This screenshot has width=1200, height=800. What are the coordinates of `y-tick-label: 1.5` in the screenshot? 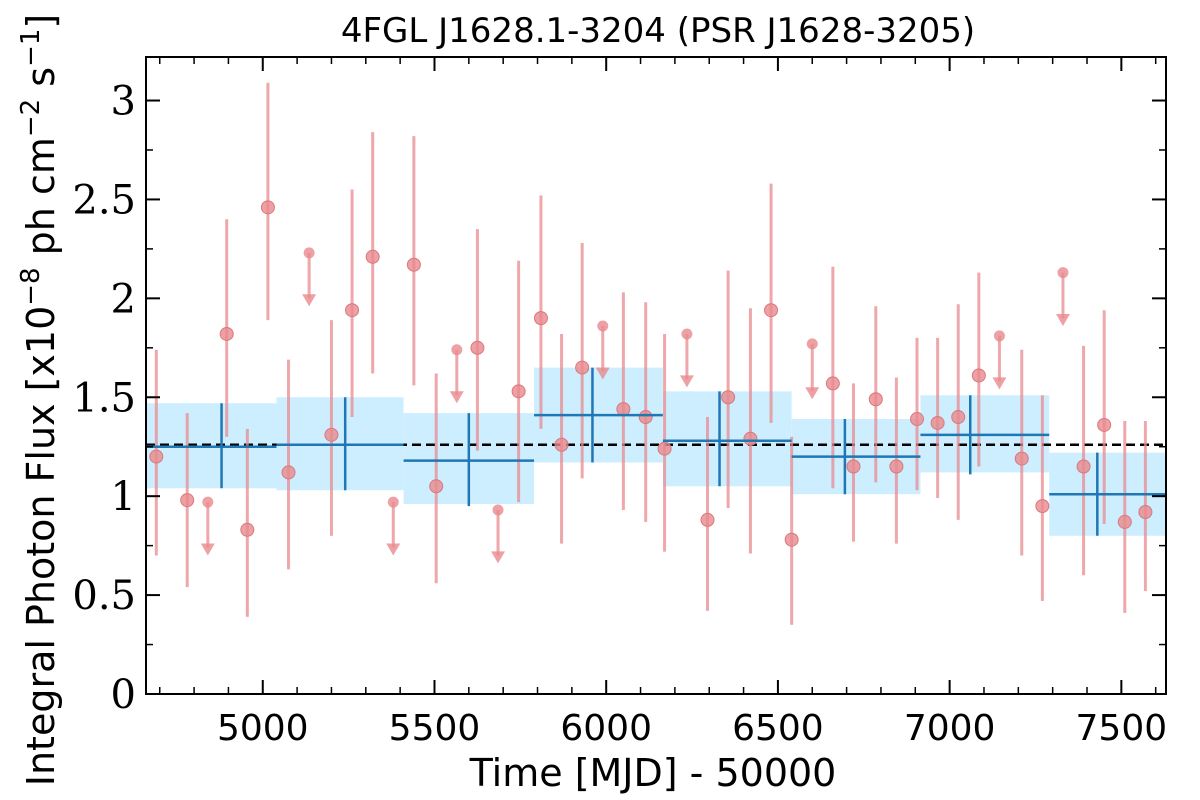 It's located at (104, 398).